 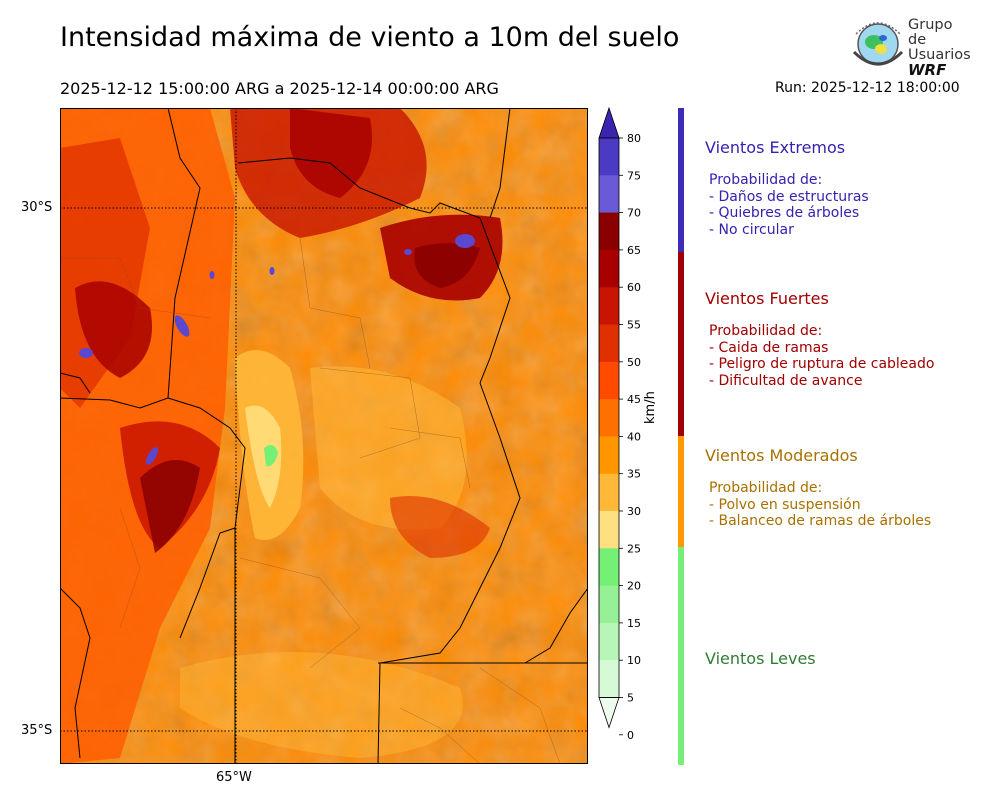 What do you see at coordinates (867, 88) in the screenshot?
I see `run-timestamp: Run: 2025-12-12 18:00:00` at bounding box center [867, 88].